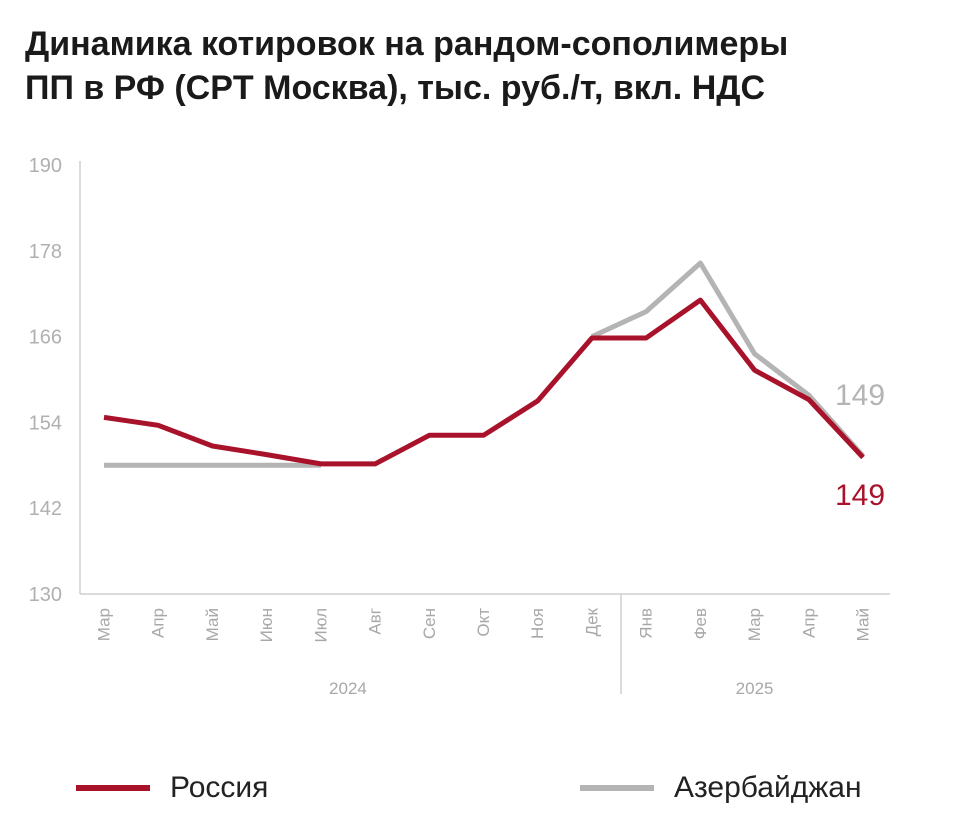 This screenshot has height=836, width=960. What do you see at coordinates (646, 623) in the screenshot?
I see `x-tick-label: Янв` at bounding box center [646, 623].